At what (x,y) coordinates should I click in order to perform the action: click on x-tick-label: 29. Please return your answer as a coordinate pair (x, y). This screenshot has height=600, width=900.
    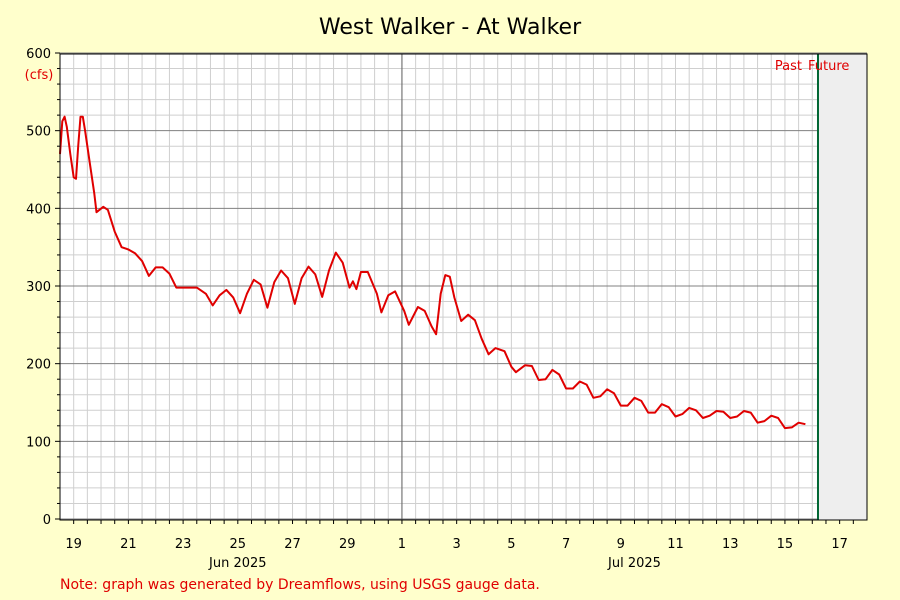
    Looking at the image, I should click on (347, 544).